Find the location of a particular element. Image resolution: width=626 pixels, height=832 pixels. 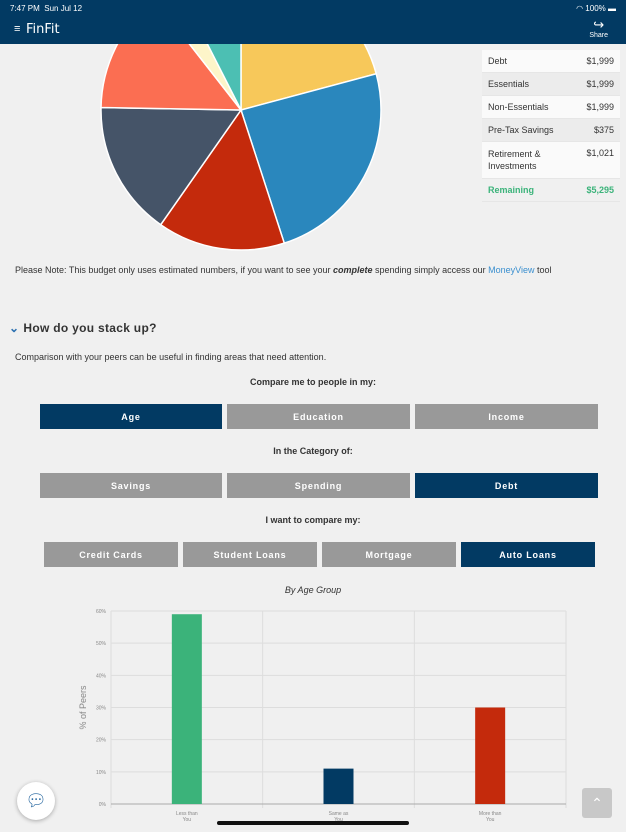

chart-title: By Age Group is located at coordinates (313, 590).